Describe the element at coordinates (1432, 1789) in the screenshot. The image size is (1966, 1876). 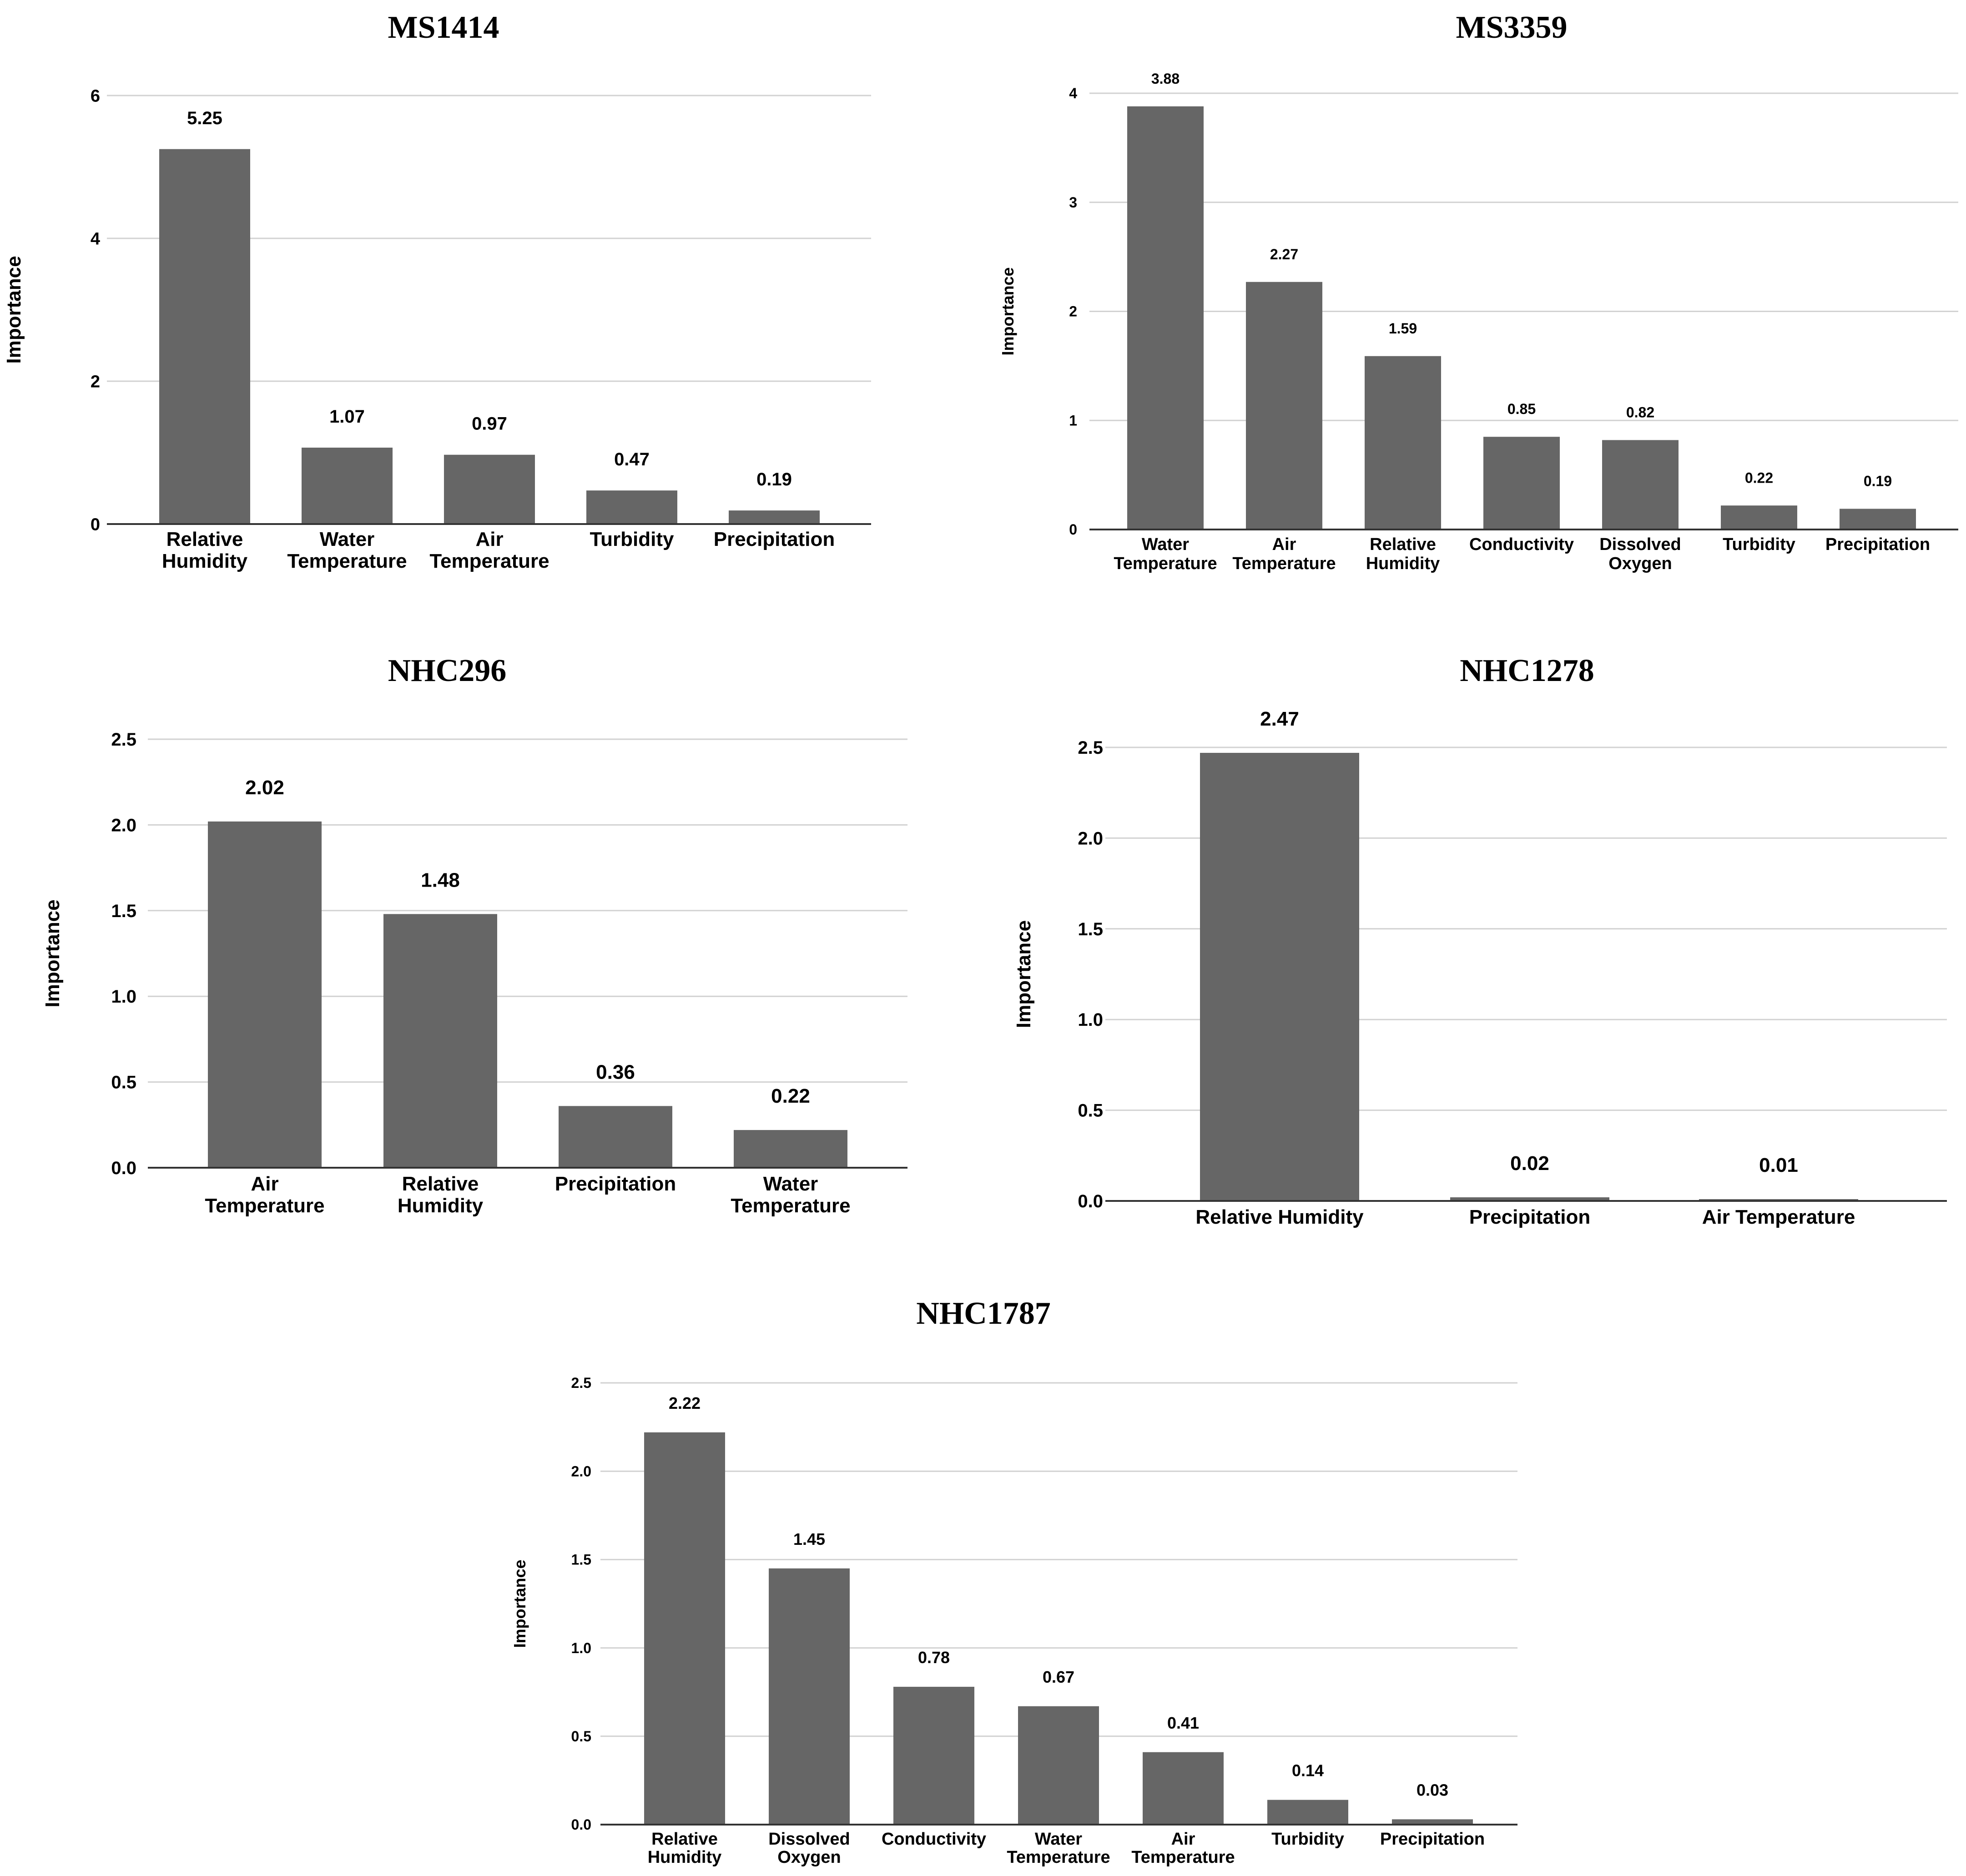
I see `bar-value-label: 0.03` at that location.